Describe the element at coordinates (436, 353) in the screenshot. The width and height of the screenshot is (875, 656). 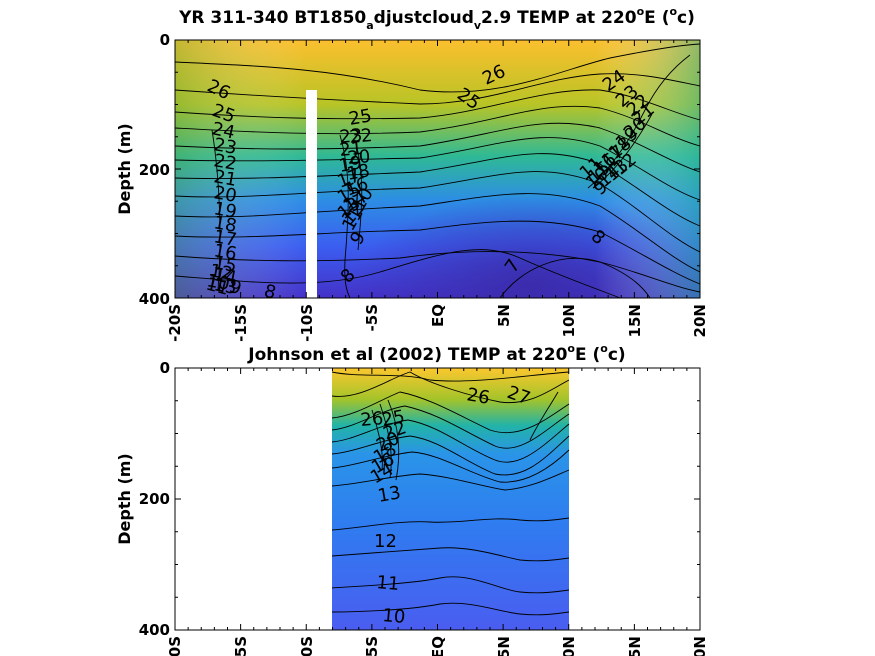
I see `bottom-chart-title: Johnson et al (2002) TEMP at 220oE (oc)` at that location.